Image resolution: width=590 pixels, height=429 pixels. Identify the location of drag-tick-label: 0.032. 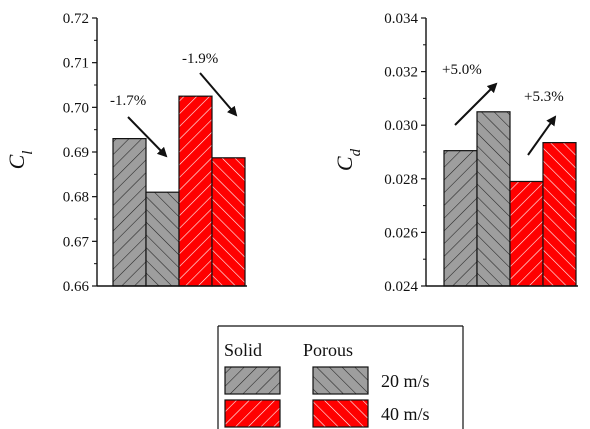
(401, 73).